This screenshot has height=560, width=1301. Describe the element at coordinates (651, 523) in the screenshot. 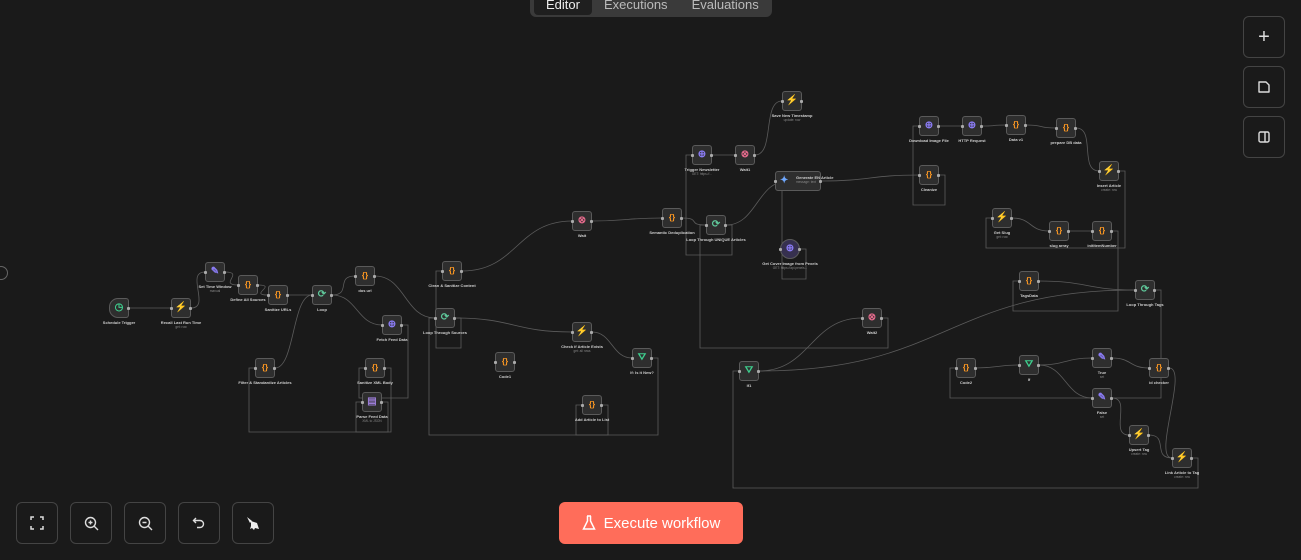

I see `execute-workflow-button: Execute workflow` at that location.